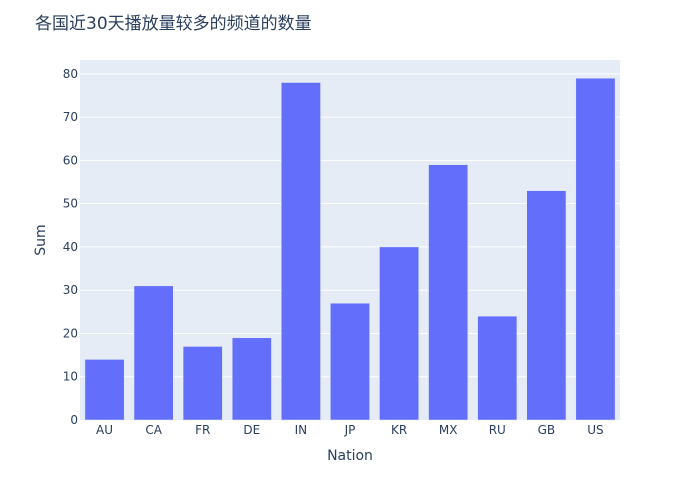 Image resolution: width=700 pixels, height=500 pixels. What do you see at coordinates (399, 333) in the screenshot?
I see `bar-kr` at bounding box center [399, 333].